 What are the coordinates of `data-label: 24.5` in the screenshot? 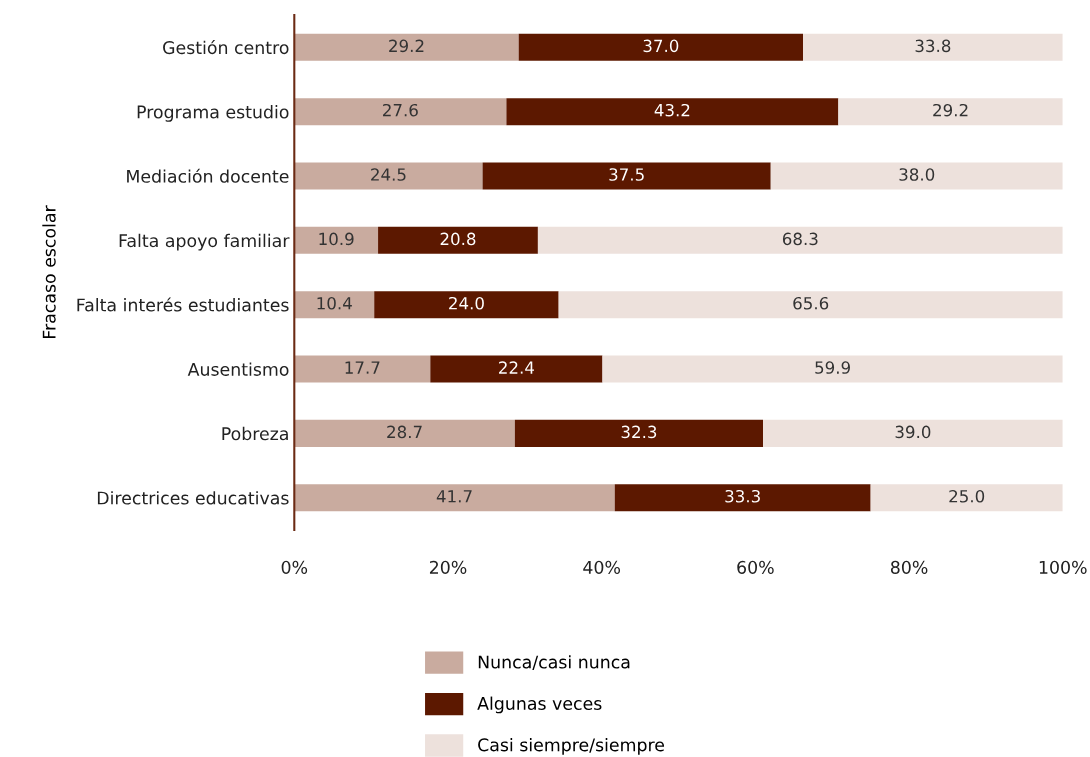 It's located at (388, 174).